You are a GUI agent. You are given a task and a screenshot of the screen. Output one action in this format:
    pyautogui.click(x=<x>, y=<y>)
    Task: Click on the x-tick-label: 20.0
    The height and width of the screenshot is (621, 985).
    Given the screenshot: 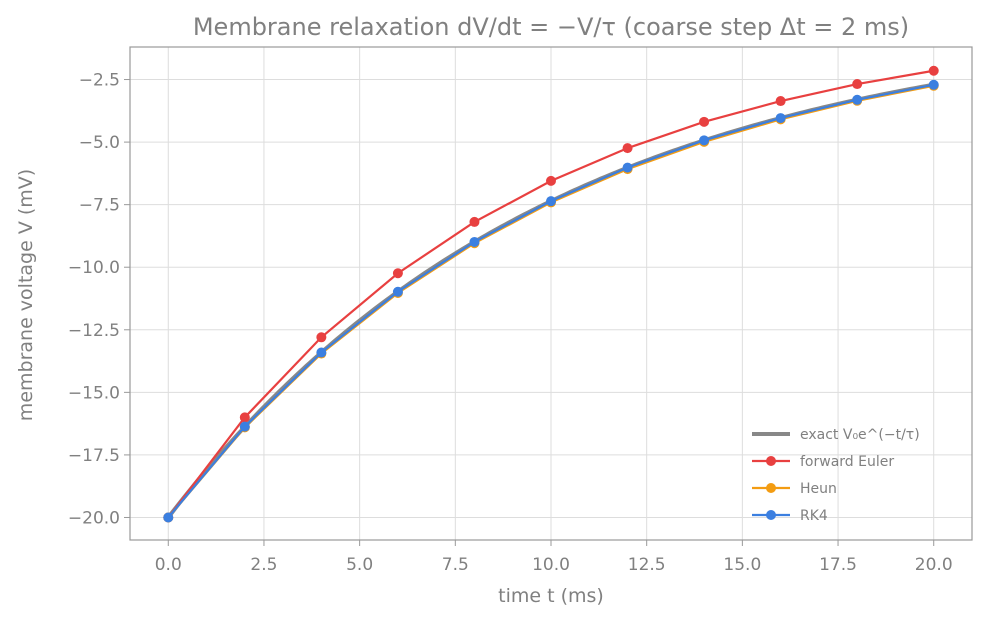 What is the action you would take?
    pyautogui.click(x=934, y=565)
    